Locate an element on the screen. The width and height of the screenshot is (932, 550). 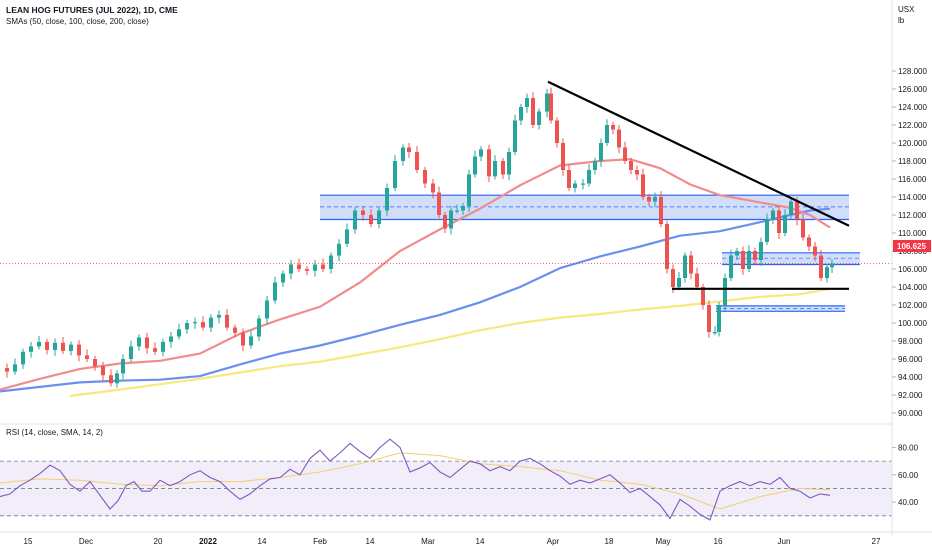
sr-zone is located at coordinates (584, 207).